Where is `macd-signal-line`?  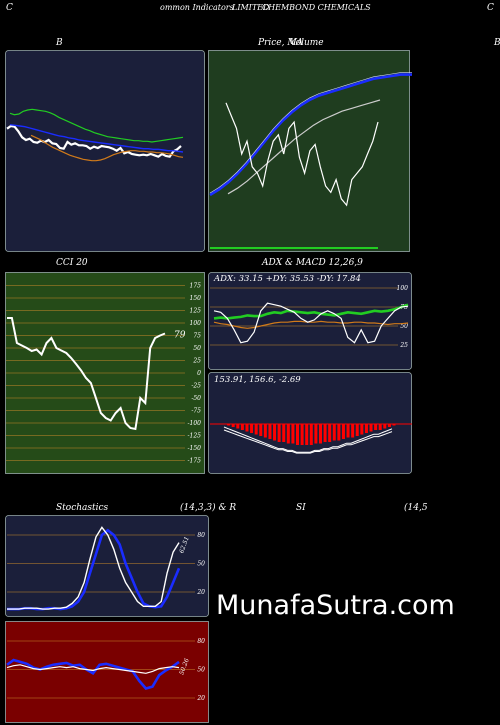 macd-signal-line is located at coordinates (308, 441).